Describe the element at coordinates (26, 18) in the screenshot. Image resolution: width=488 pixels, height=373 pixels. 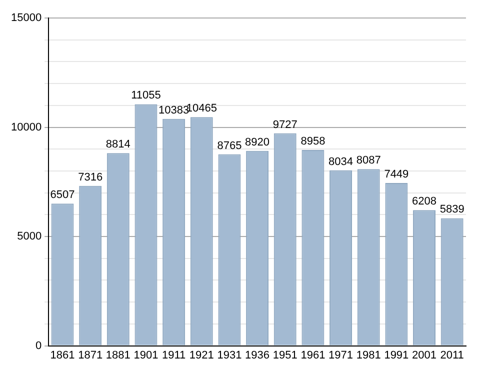
I see `y-tick-label: 15000` at that location.